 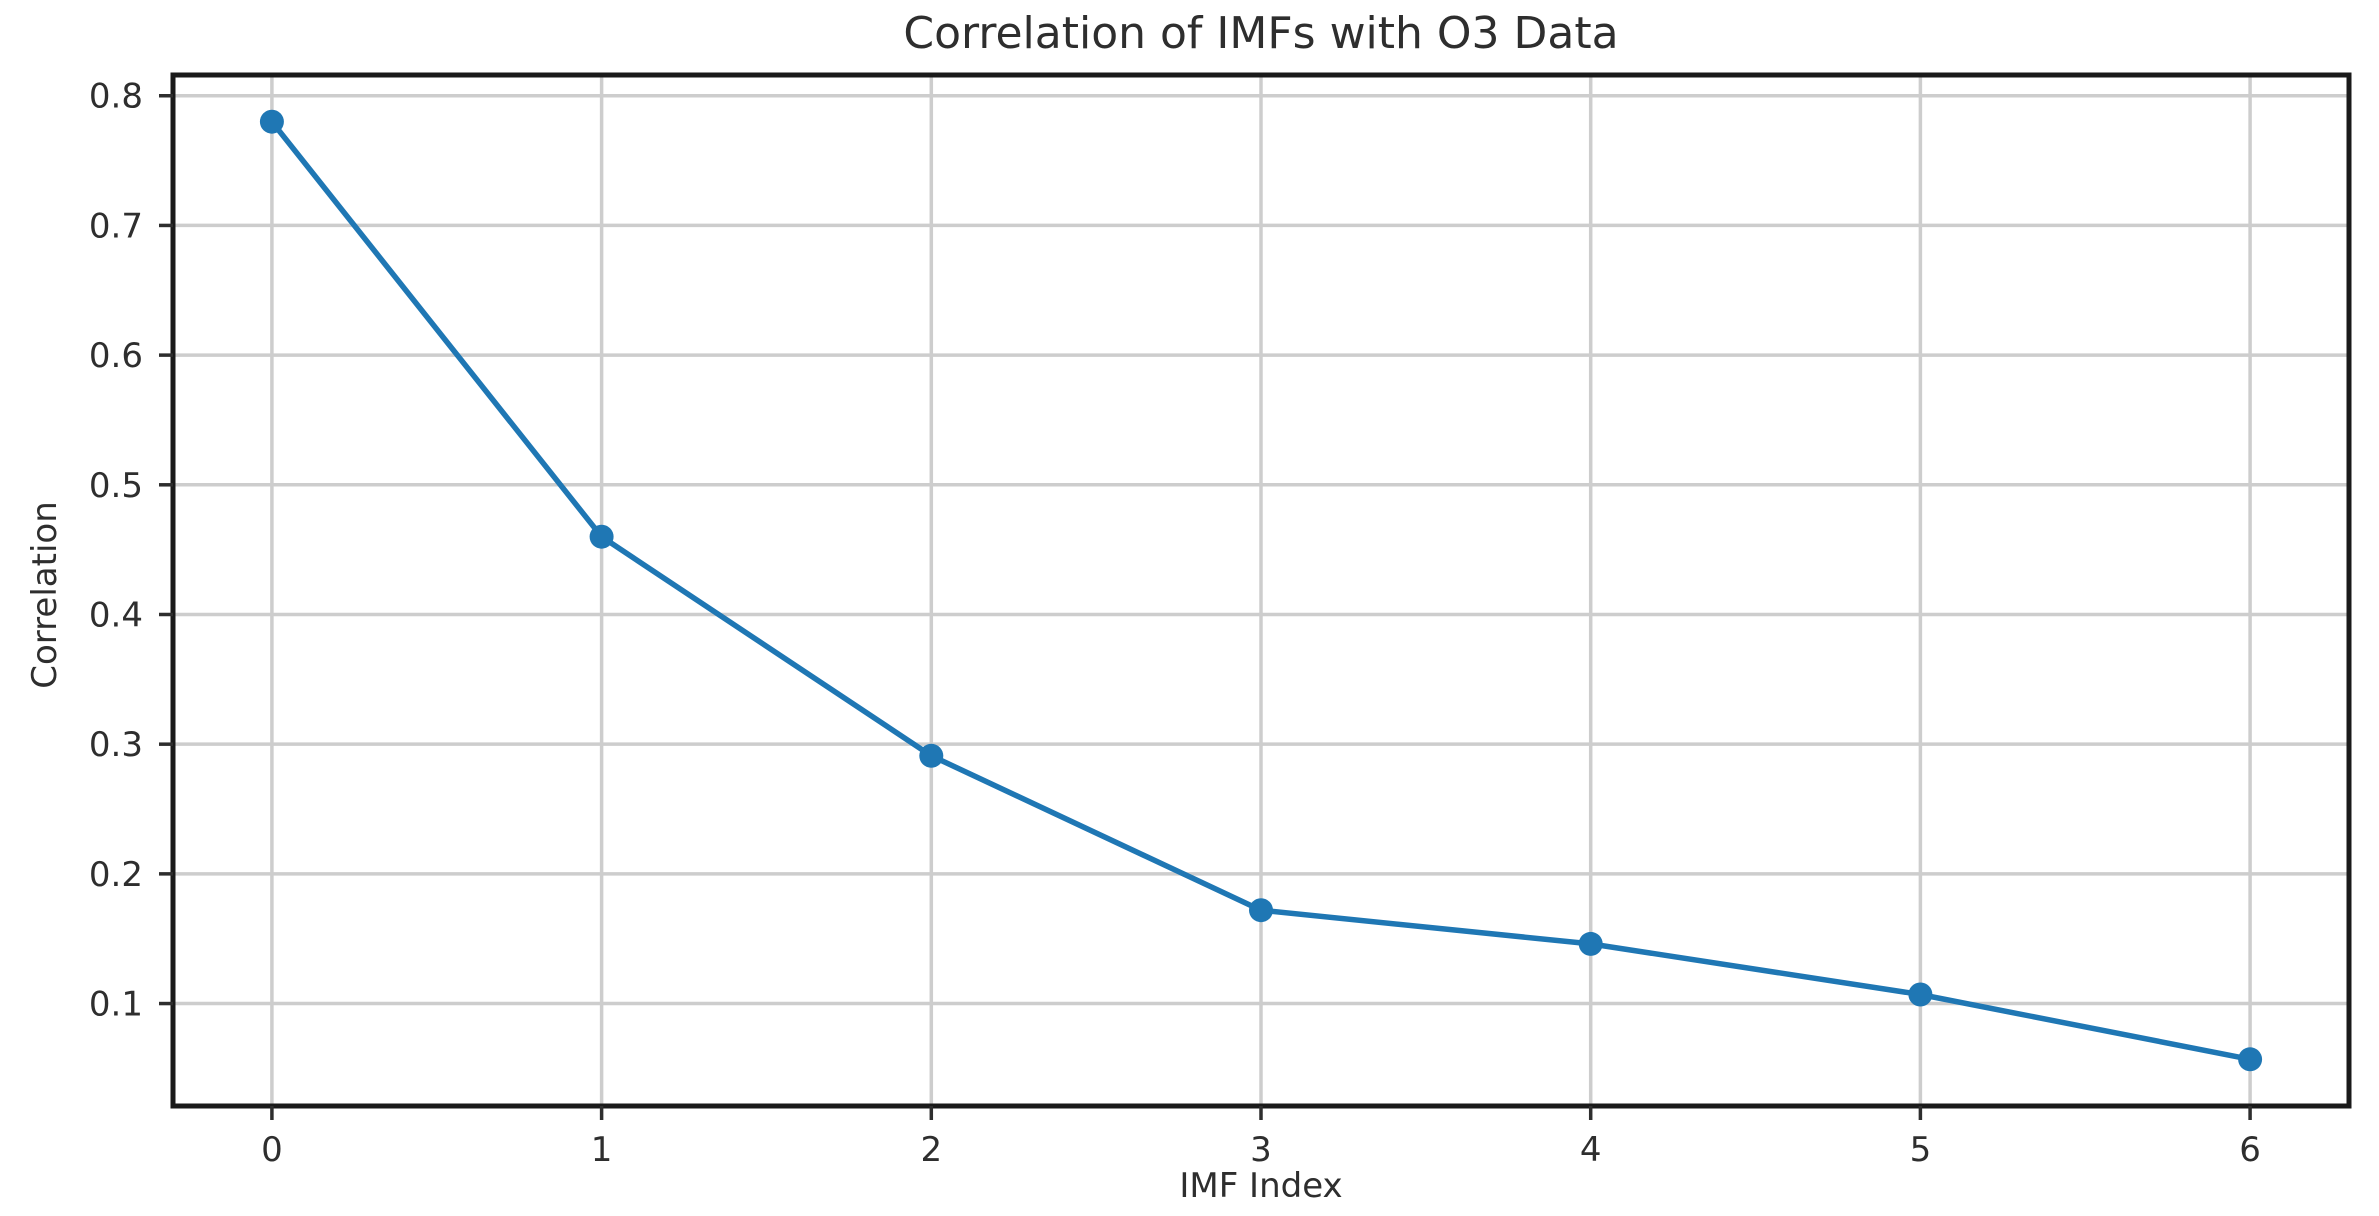 What do you see at coordinates (116, 745) in the screenshot?
I see `y-tick-label: 0.3` at bounding box center [116, 745].